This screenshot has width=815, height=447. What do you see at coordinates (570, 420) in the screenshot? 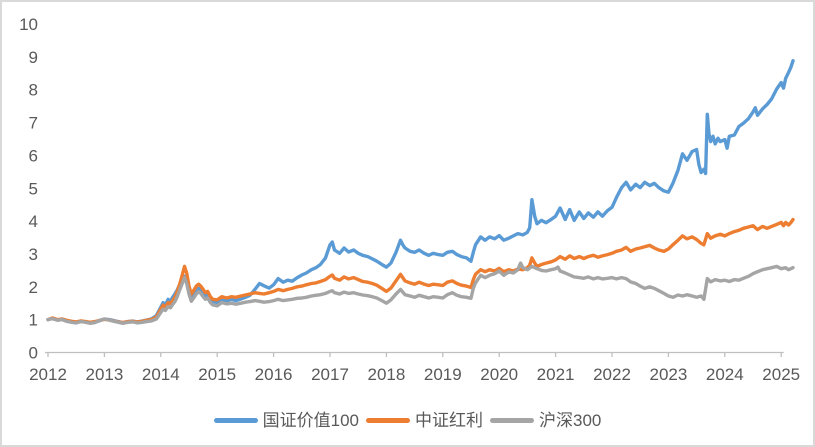
I see `legend-label: 沪深300` at bounding box center [570, 420].